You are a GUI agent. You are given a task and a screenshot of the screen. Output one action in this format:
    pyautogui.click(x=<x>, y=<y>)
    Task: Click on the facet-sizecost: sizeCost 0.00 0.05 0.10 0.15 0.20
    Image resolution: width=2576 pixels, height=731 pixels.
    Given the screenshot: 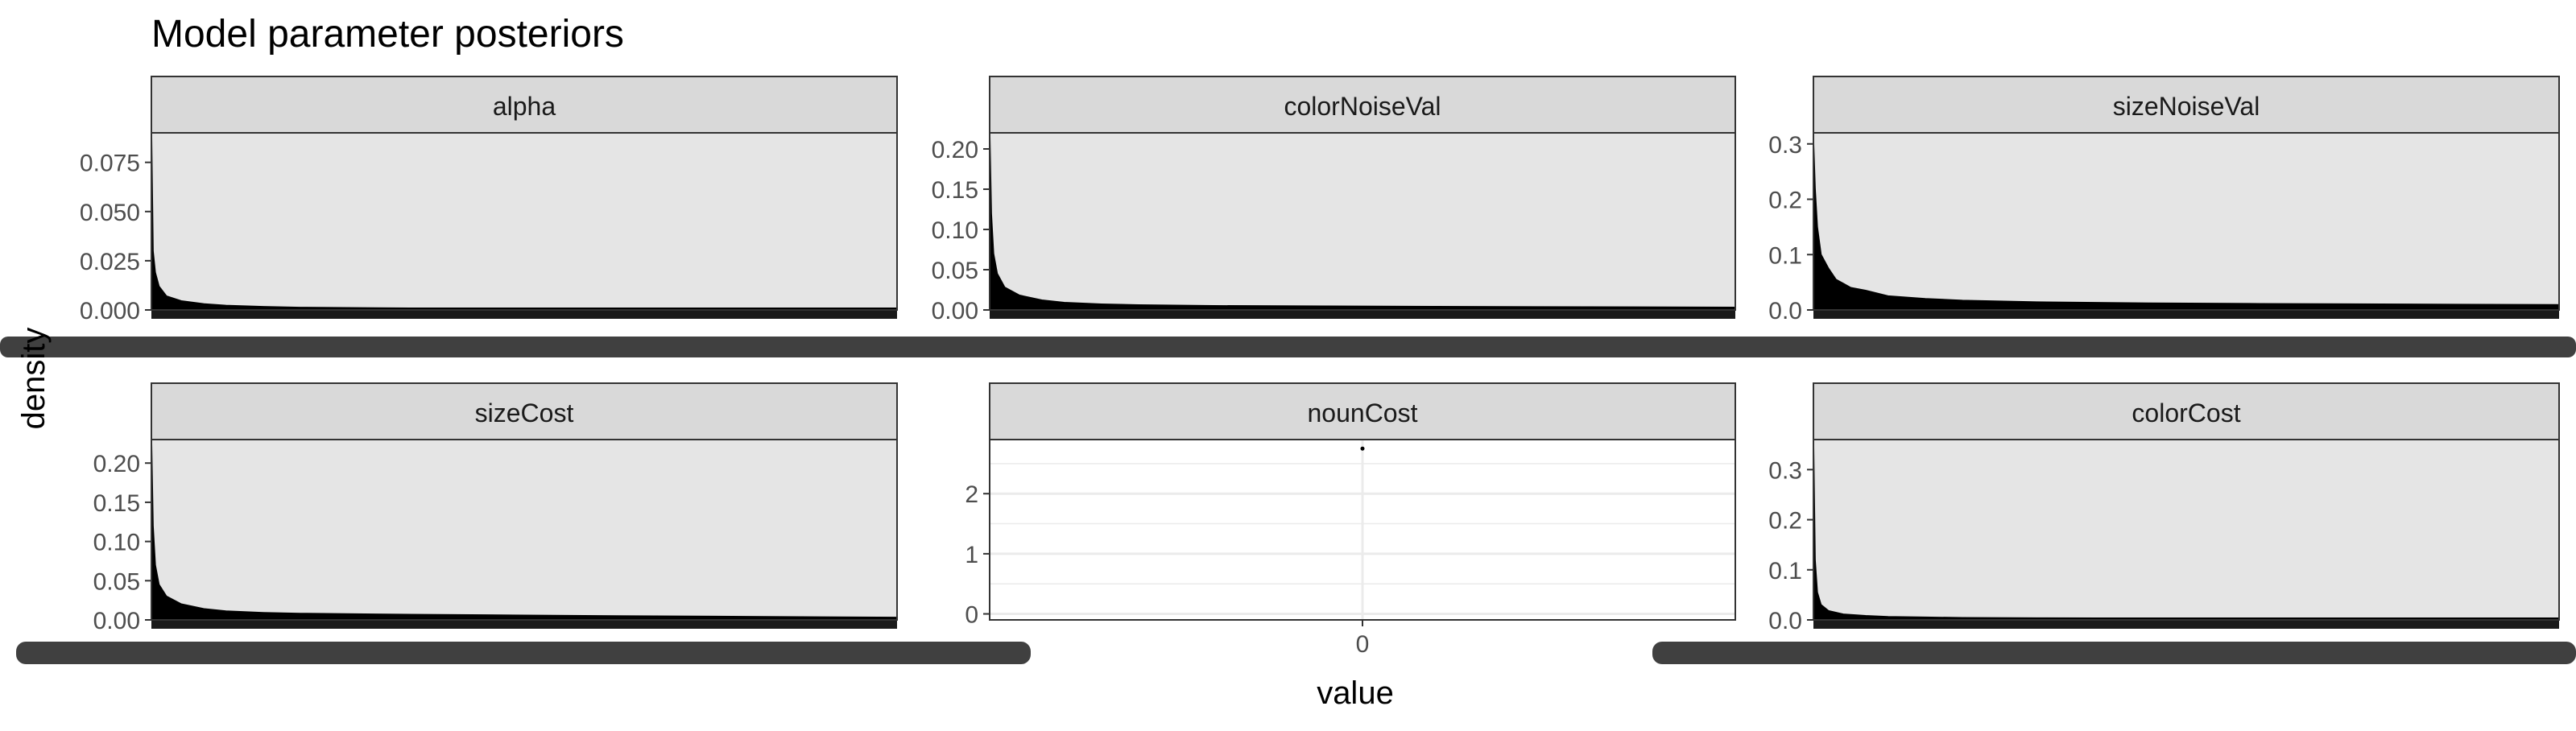 What is the action you would take?
    pyautogui.click(x=496, y=508)
    